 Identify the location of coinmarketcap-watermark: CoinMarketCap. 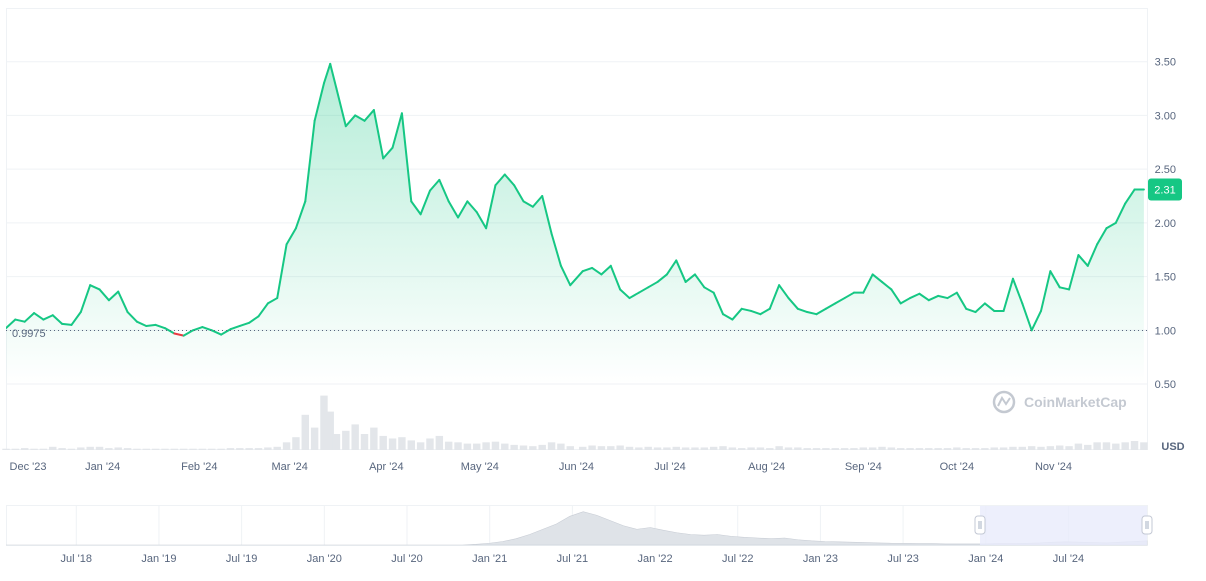
(1060, 402).